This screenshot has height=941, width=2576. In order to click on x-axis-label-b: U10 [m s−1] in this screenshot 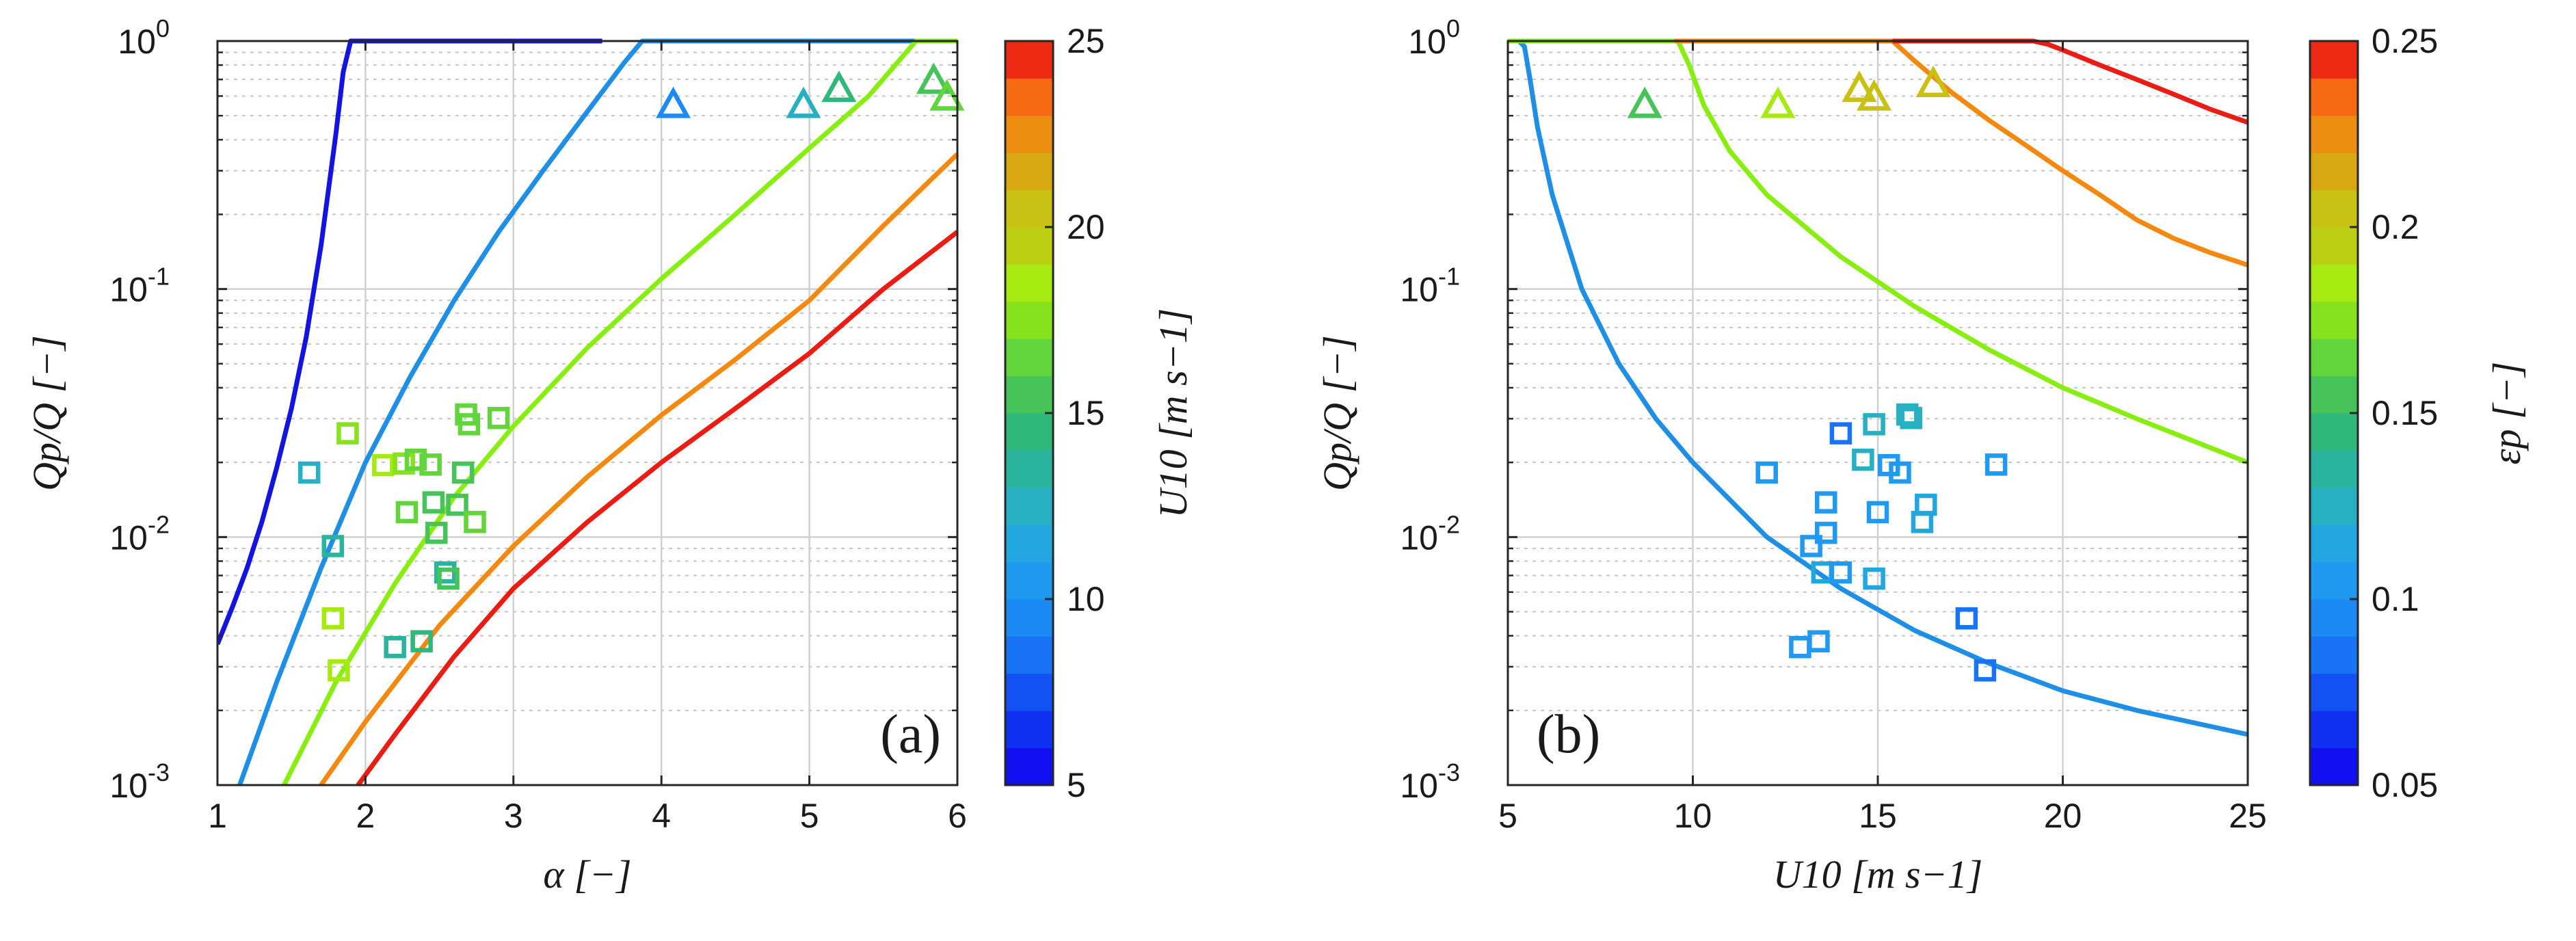, I will do `click(1878, 874)`.